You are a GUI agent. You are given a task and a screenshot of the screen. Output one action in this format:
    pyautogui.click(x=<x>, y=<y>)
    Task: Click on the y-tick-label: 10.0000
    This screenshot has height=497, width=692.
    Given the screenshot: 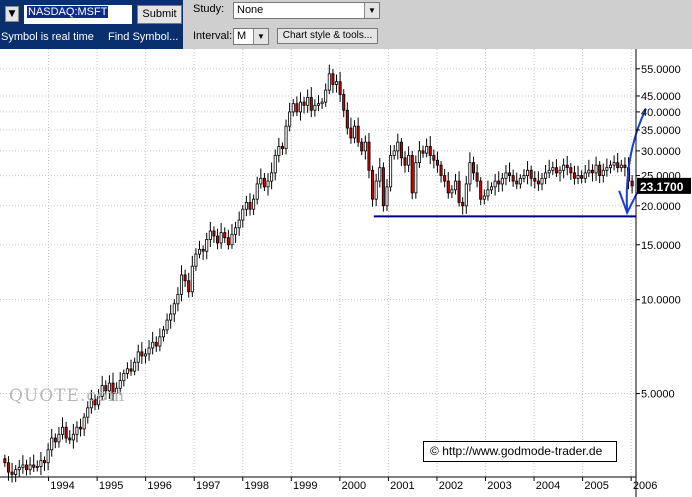 What is the action you would take?
    pyautogui.click(x=661, y=301)
    